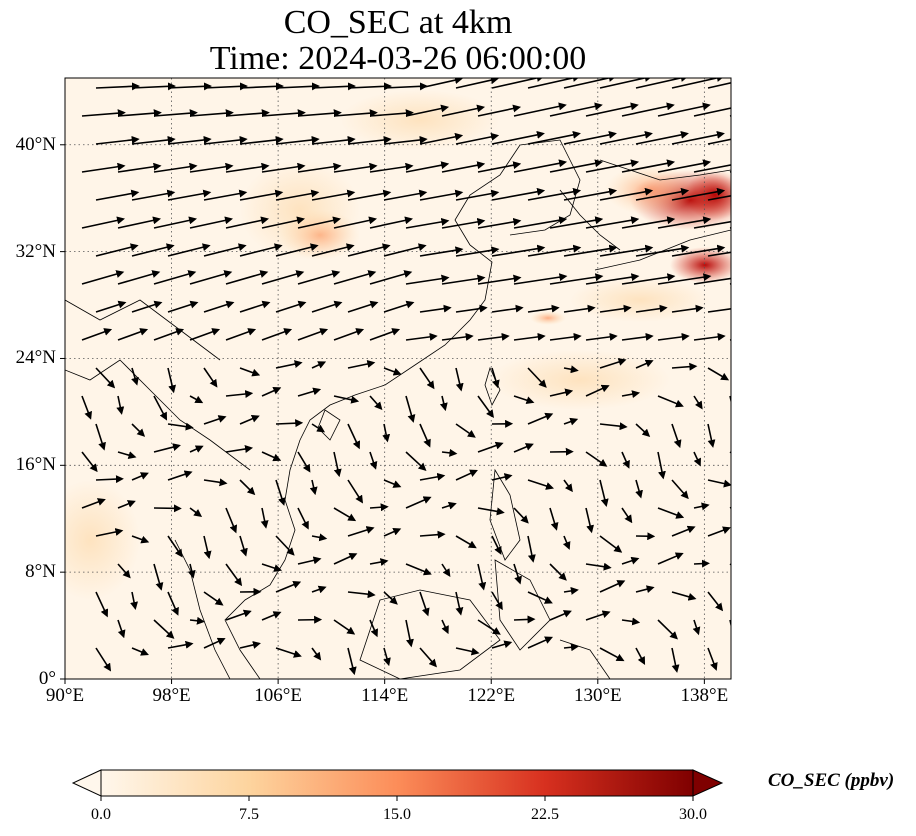 This screenshot has height=836, width=916. Describe the element at coordinates (47, 678) in the screenshot. I see `lat-label: 0°` at that location.